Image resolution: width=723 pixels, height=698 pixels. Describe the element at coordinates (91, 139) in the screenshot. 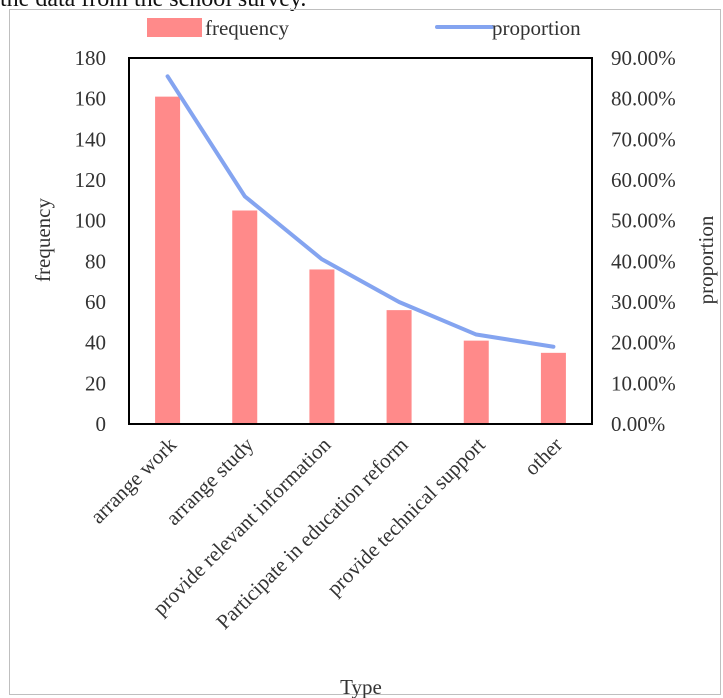

I see `y-tick-label: 140` at that location.